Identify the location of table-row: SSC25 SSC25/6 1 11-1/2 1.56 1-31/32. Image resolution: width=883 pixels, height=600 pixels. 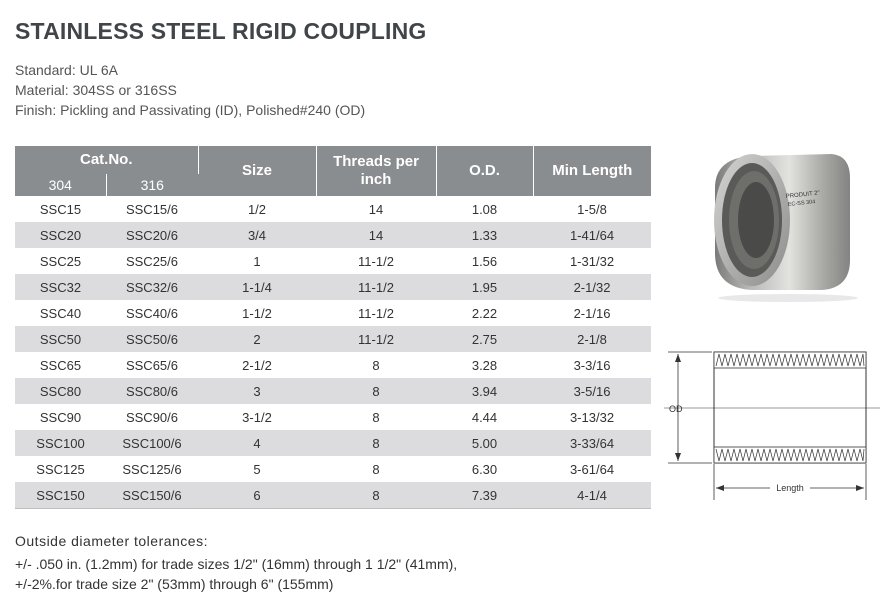
(333, 261).